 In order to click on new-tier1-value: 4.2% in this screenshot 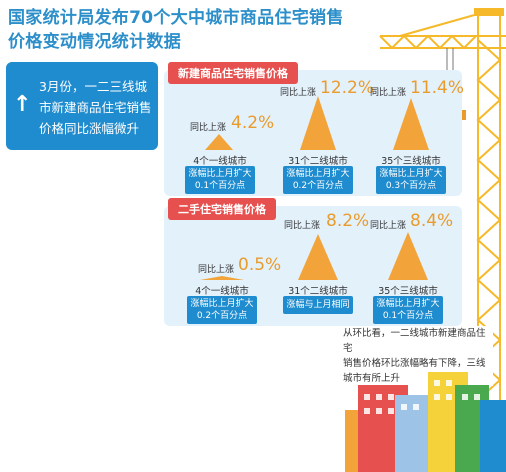, I will do `click(253, 123)`.